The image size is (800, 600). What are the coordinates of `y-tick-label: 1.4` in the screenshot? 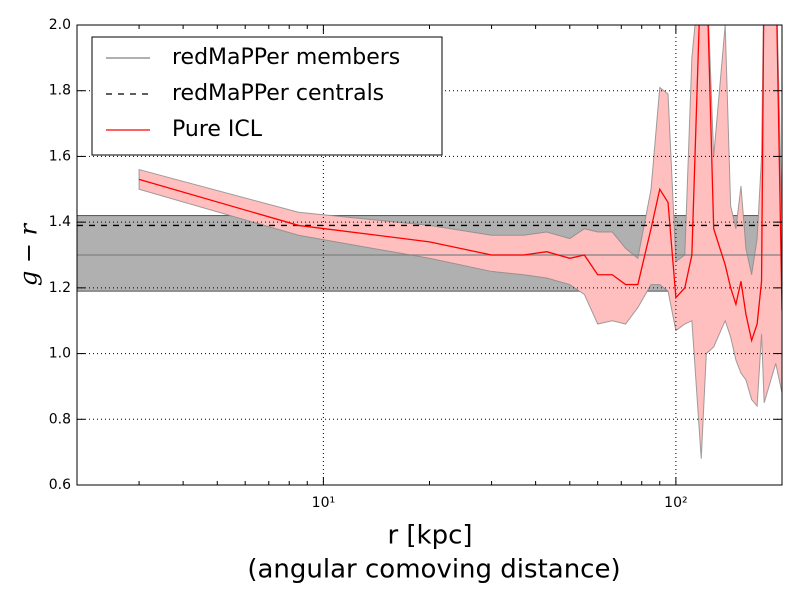 It's located at (60, 222).